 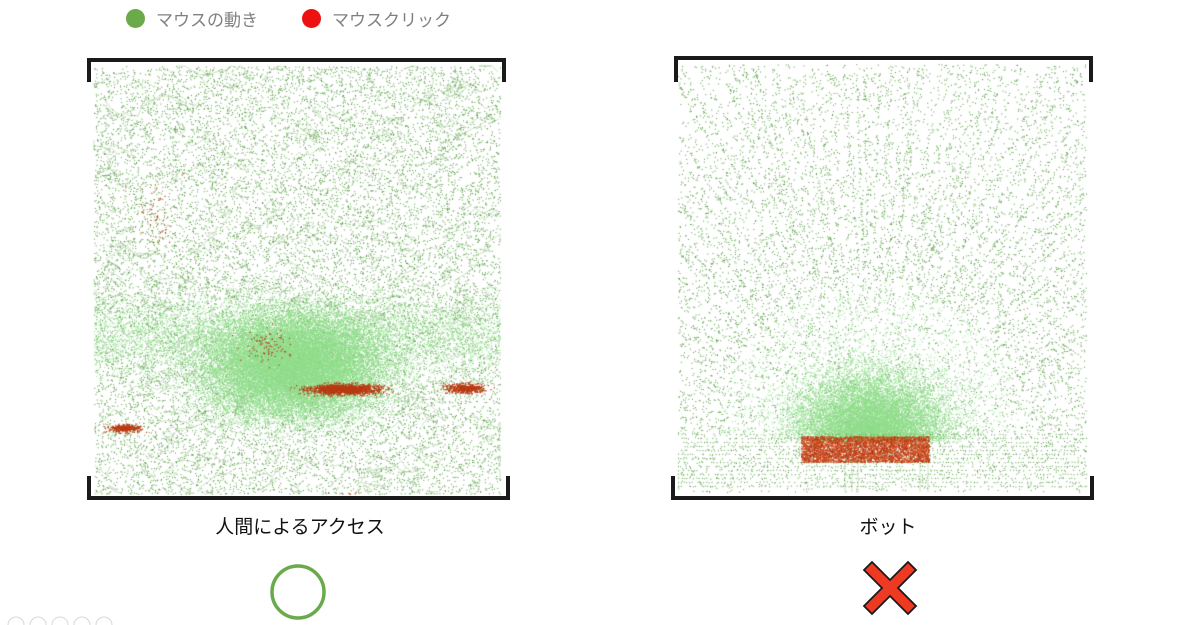 I want to click on legend-label: マウスの動き, so click(x=207, y=21).